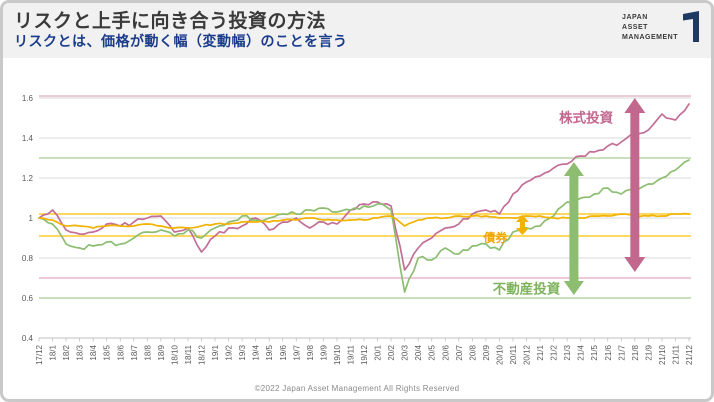  What do you see at coordinates (405, 352) in the screenshot?
I see `x-tick-label: 20/3` at bounding box center [405, 352].